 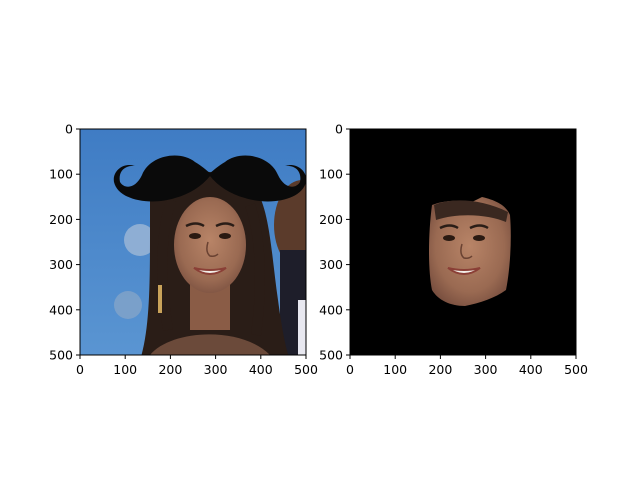 I want to click on left-y-tick-label-200: 200, so click(x=61, y=219).